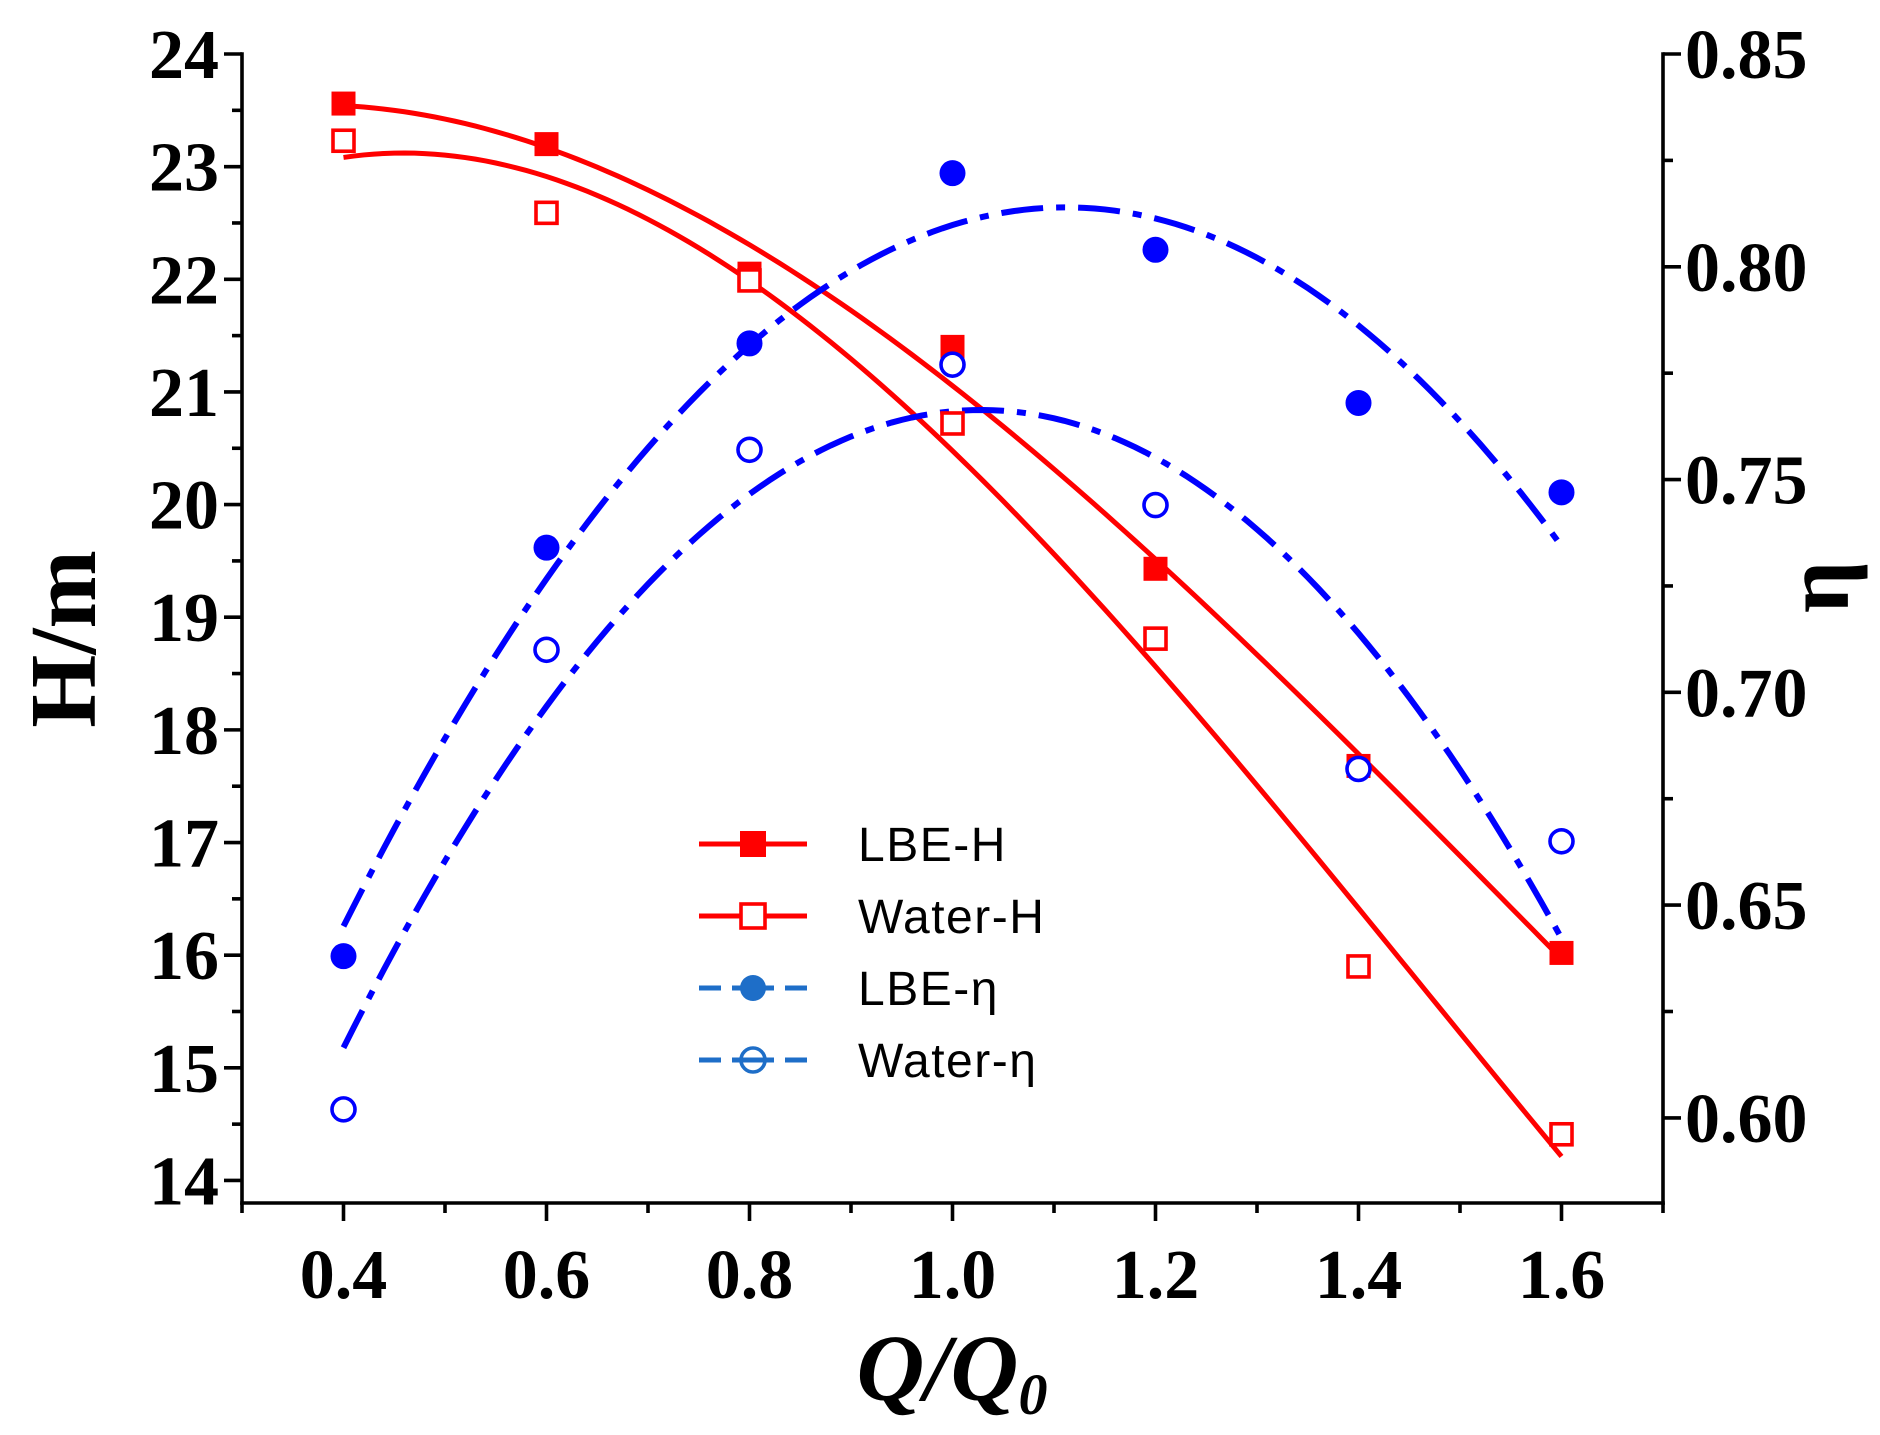 This screenshot has width=1880, height=1435. I want to click on legend-marker-lbe-eta, so click(753, 988).